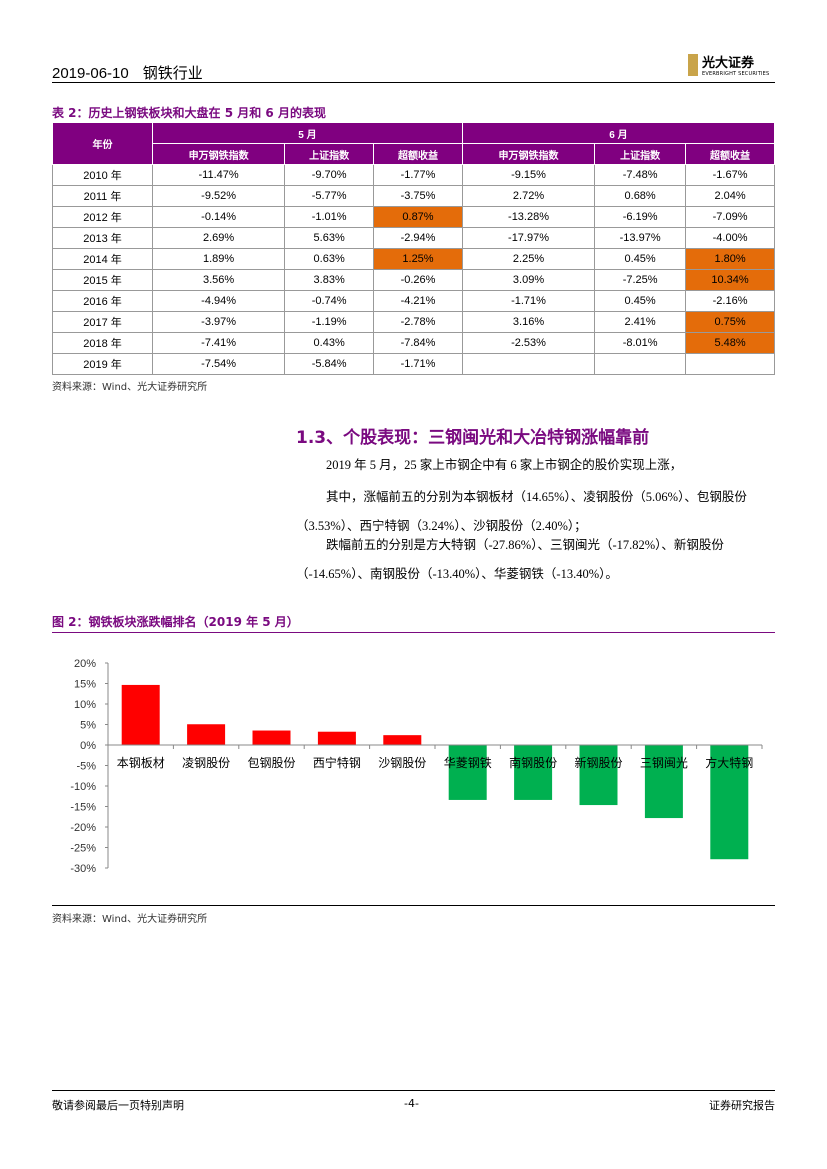 The image size is (827, 1169). I want to click on table-row: 2015 年 3.56% 3.83% -0.26% 3.09% -7.25% 10.34%, so click(413, 280).